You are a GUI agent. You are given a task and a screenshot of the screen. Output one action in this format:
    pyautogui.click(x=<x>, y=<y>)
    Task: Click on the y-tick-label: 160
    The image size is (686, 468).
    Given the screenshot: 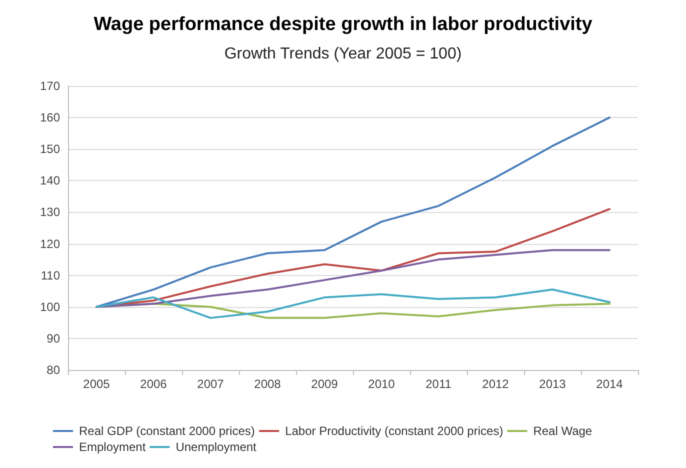 What is the action you would take?
    pyautogui.click(x=50, y=117)
    